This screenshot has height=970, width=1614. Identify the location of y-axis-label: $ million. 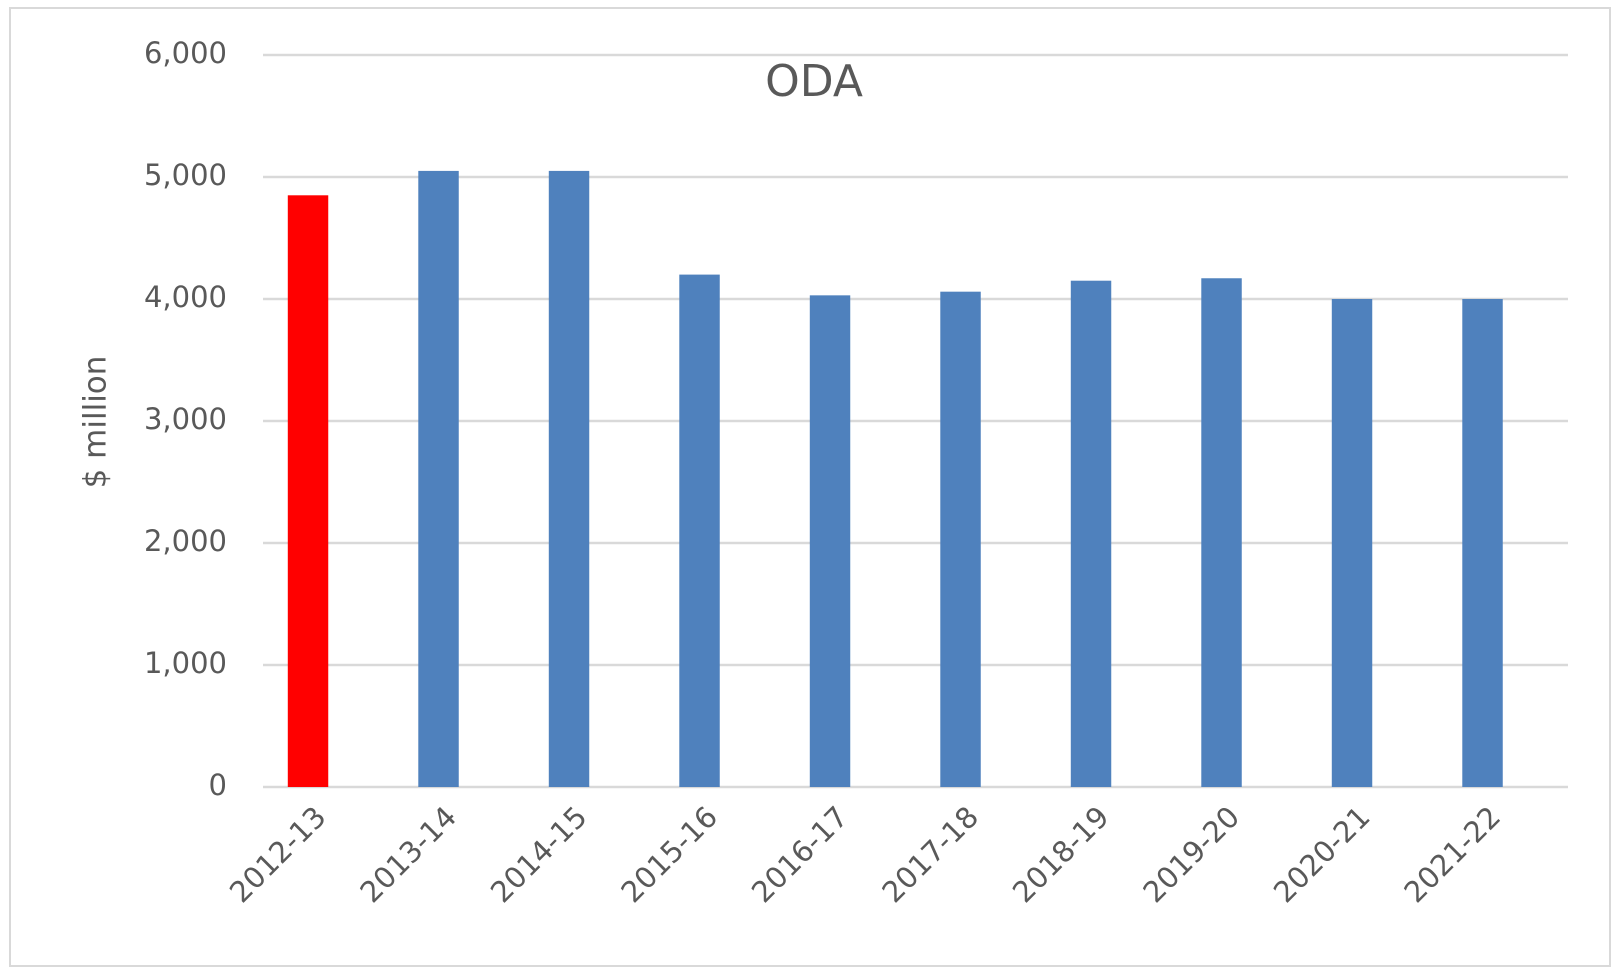
(96, 422).